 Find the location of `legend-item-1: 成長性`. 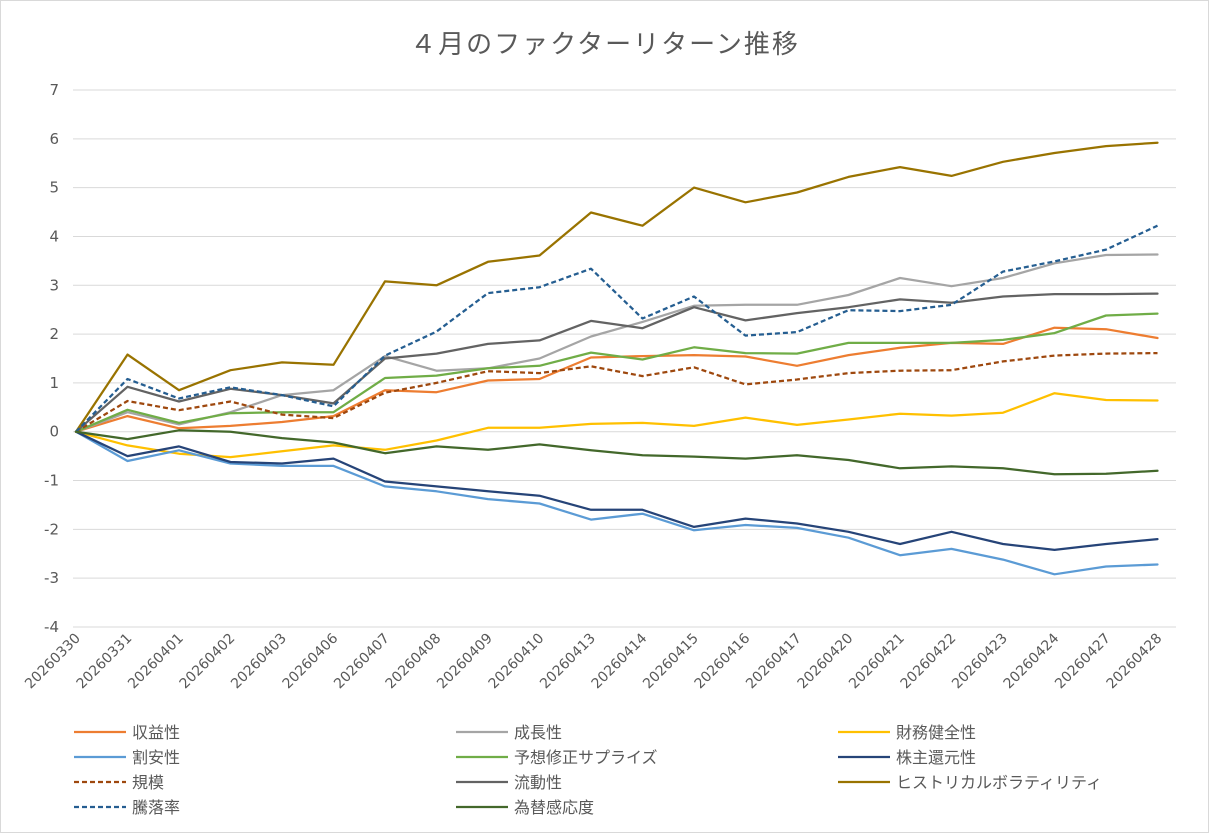

legend-item-1: 成長性 is located at coordinates (509, 732).